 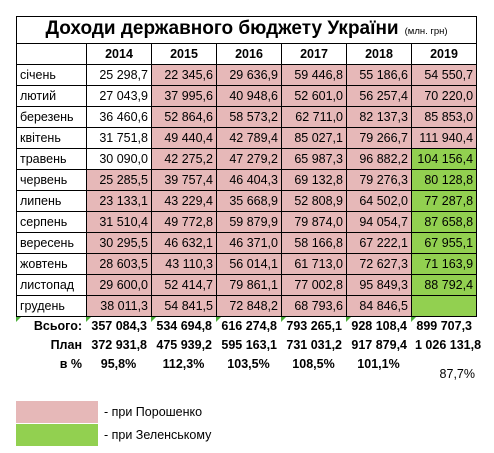 I want to click on value-cell: 35 668,9, so click(x=249, y=201).